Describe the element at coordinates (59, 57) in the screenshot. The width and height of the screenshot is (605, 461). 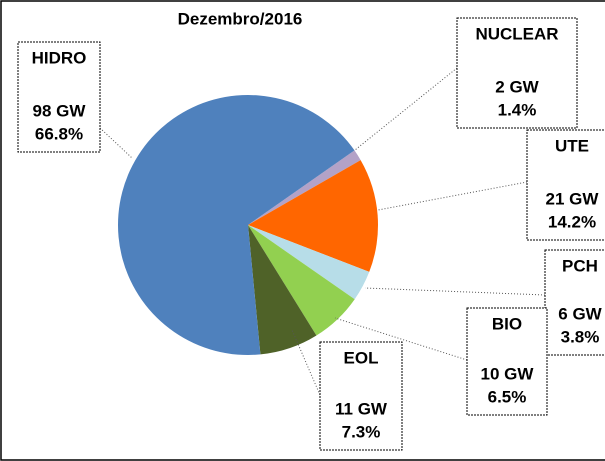
I see `category-label: HIDRO` at that location.